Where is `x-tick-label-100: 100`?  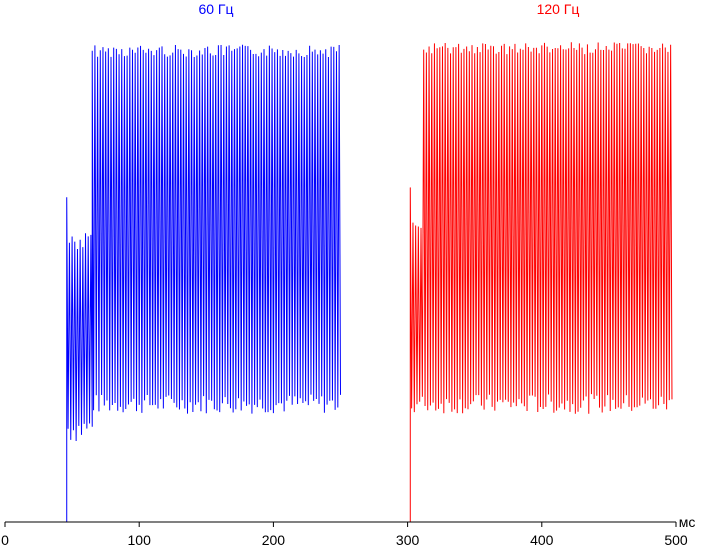
x-tick-label-100: 100 is located at coordinates (140, 540).